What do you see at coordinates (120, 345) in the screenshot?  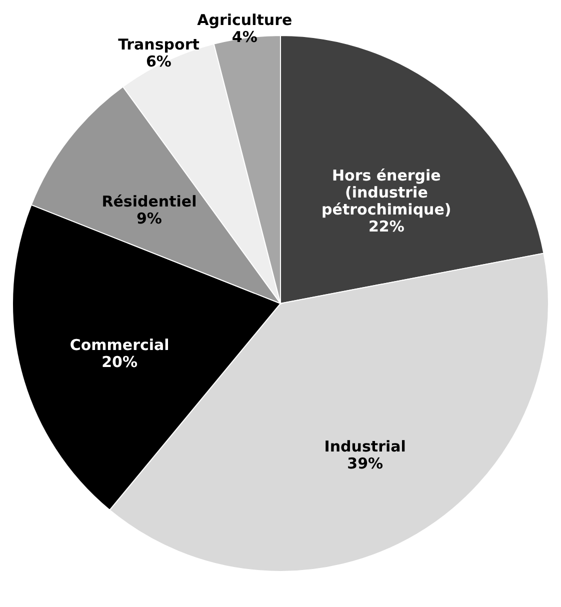 I see `slice-label: Commercial` at bounding box center [120, 345].